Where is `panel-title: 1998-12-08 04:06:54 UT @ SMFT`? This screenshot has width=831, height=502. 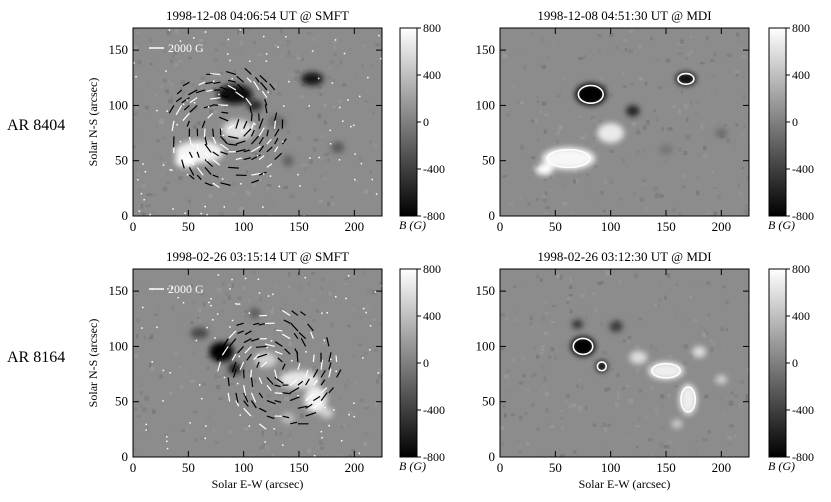 panel-title: 1998-12-08 04:06:54 UT @ SMFT is located at coordinates (257, 15).